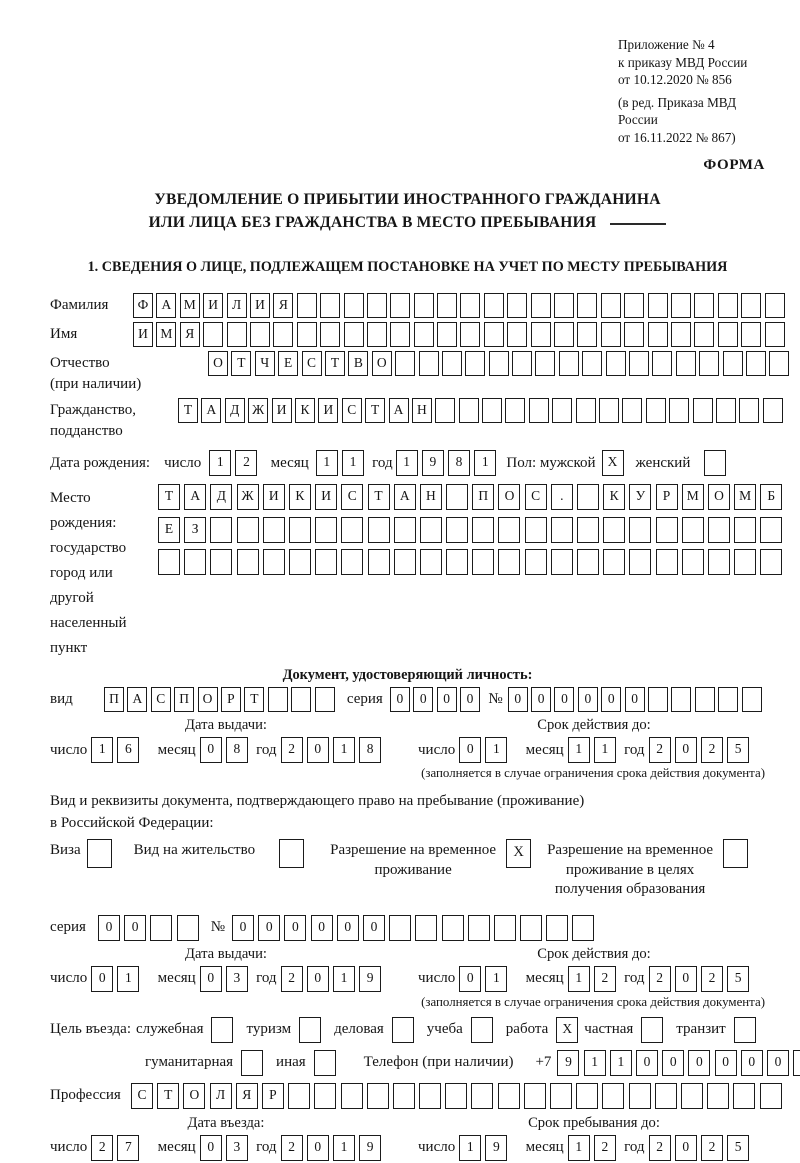 The image size is (800, 1163). What do you see at coordinates (236, 978) in the screenshot?
I see `form-cell: 3` at bounding box center [236, 978].